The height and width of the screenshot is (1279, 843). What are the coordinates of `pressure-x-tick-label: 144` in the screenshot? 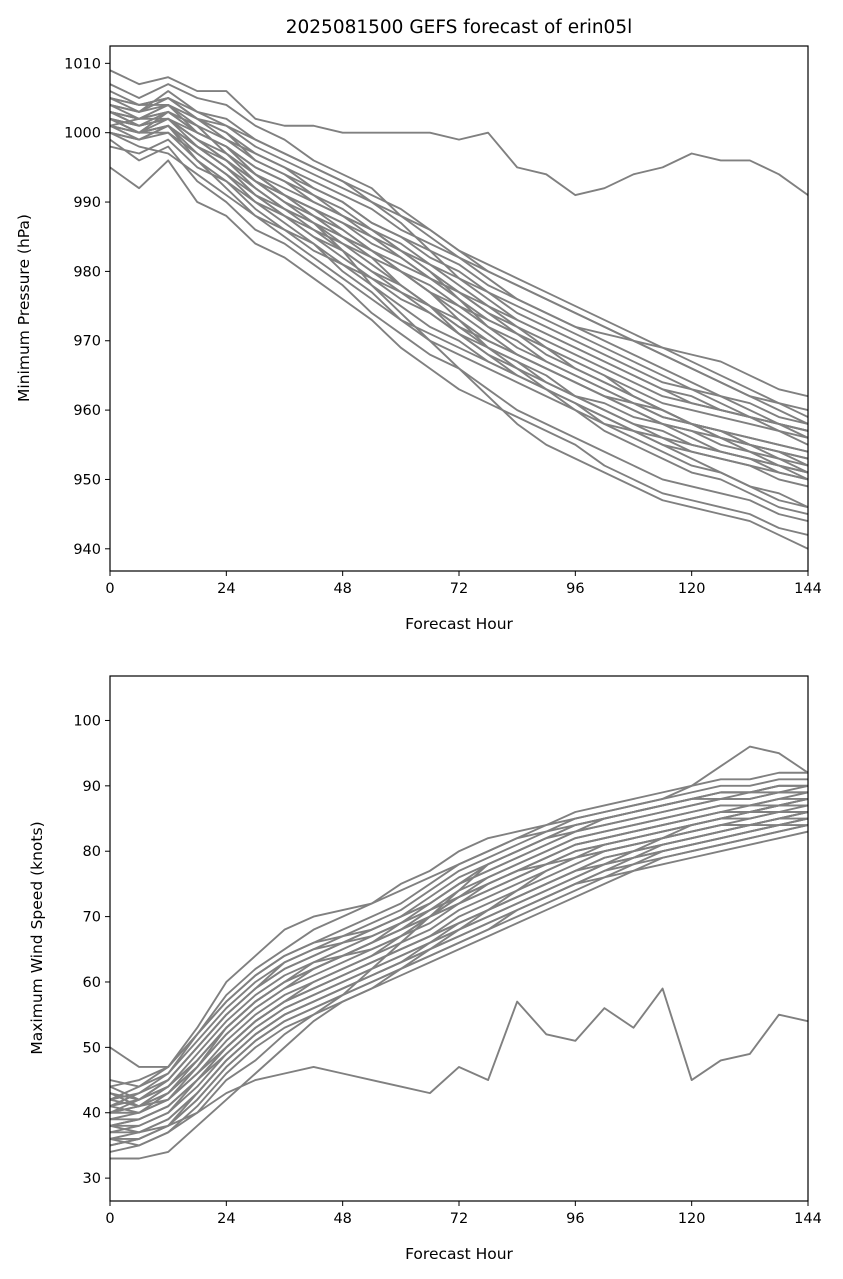 It's located at (808, 589).